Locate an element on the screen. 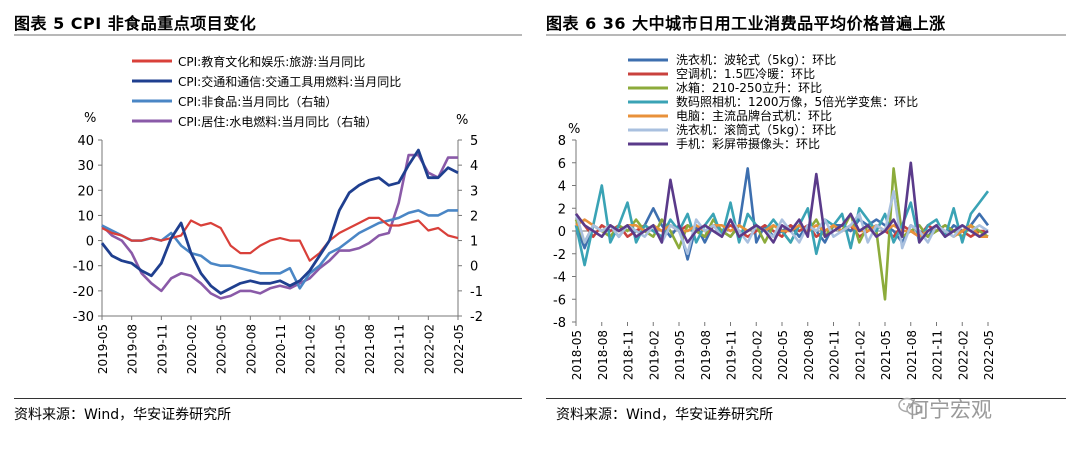  y-tick-label: 4 is located at coordinates (562, 187).